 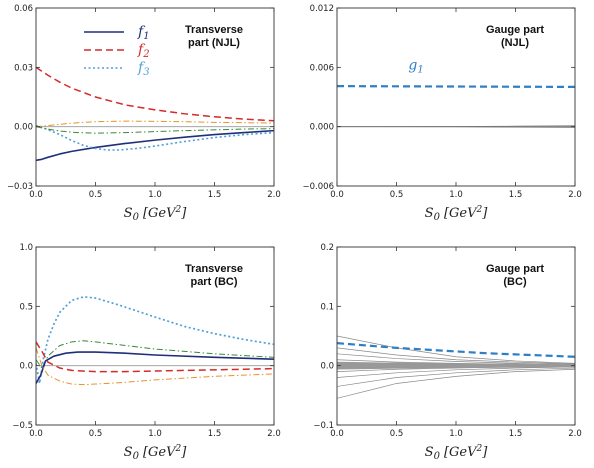 What do you see at coordinates (20, 187) in the screenshot?
I see `y-tick-label: −0.03` at bounding box center [20, 187].